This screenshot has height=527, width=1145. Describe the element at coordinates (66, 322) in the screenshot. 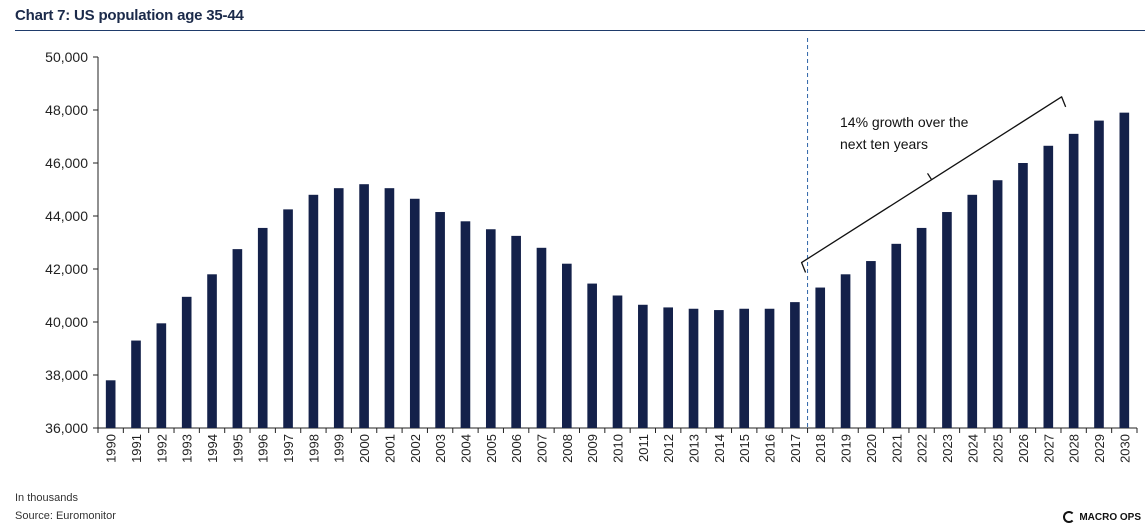

I see `y-tick-label: 40,000` at that location.